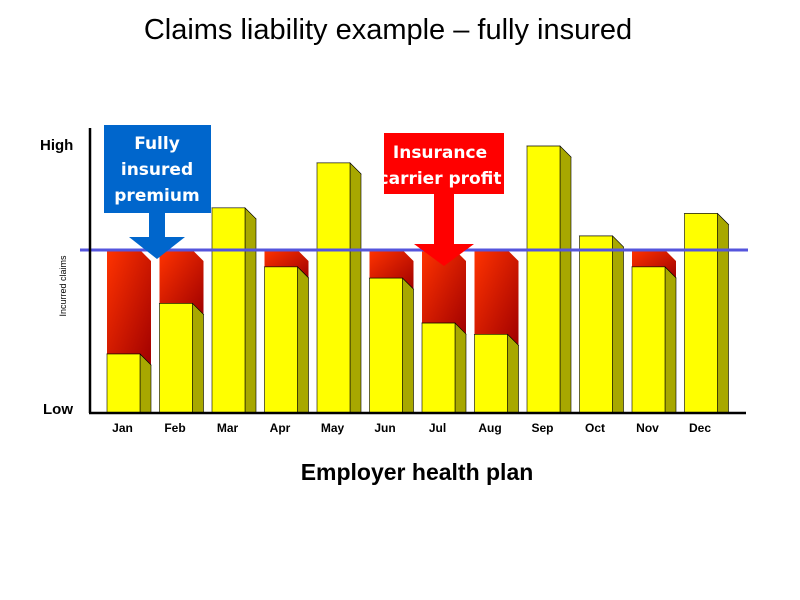  Describe the element at coordinates (122, 428) in the screenshot. I see `x-tick-label-jan: Jan` at that location.